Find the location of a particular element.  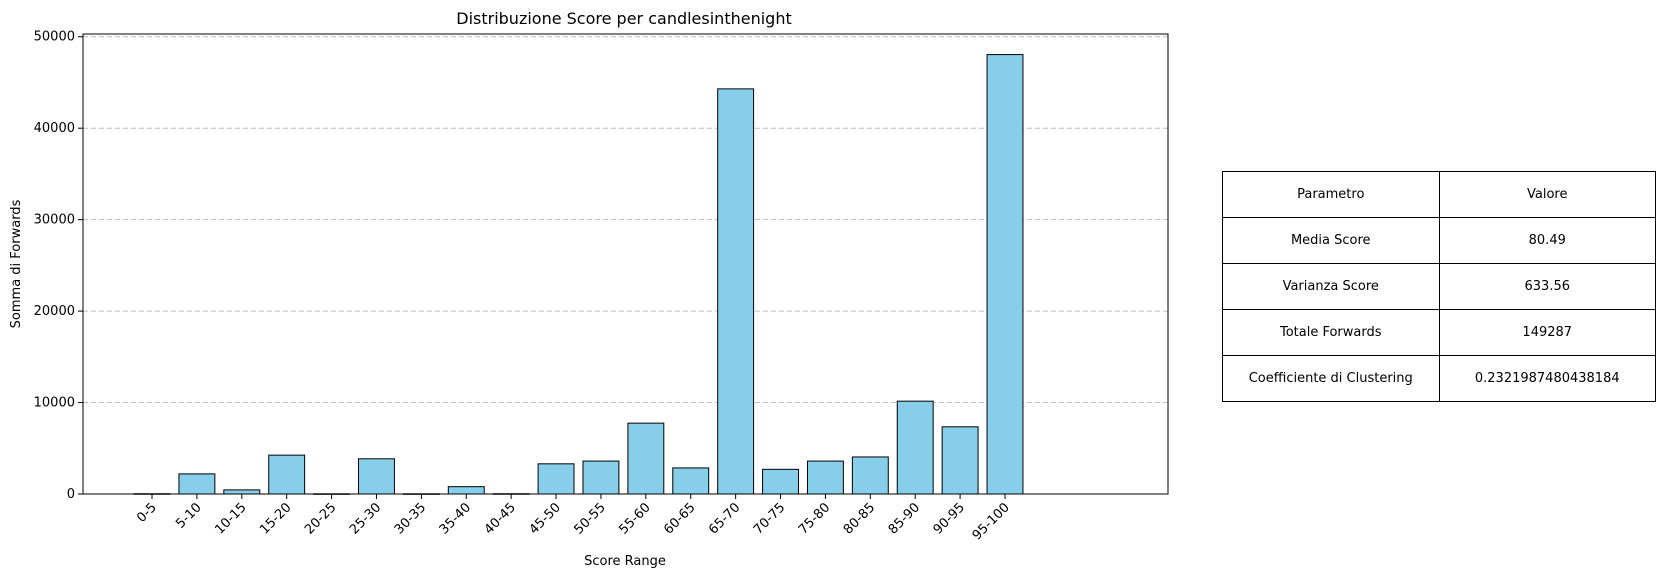

x-tick-label: 45-50 is located at coordinates (545, 518).